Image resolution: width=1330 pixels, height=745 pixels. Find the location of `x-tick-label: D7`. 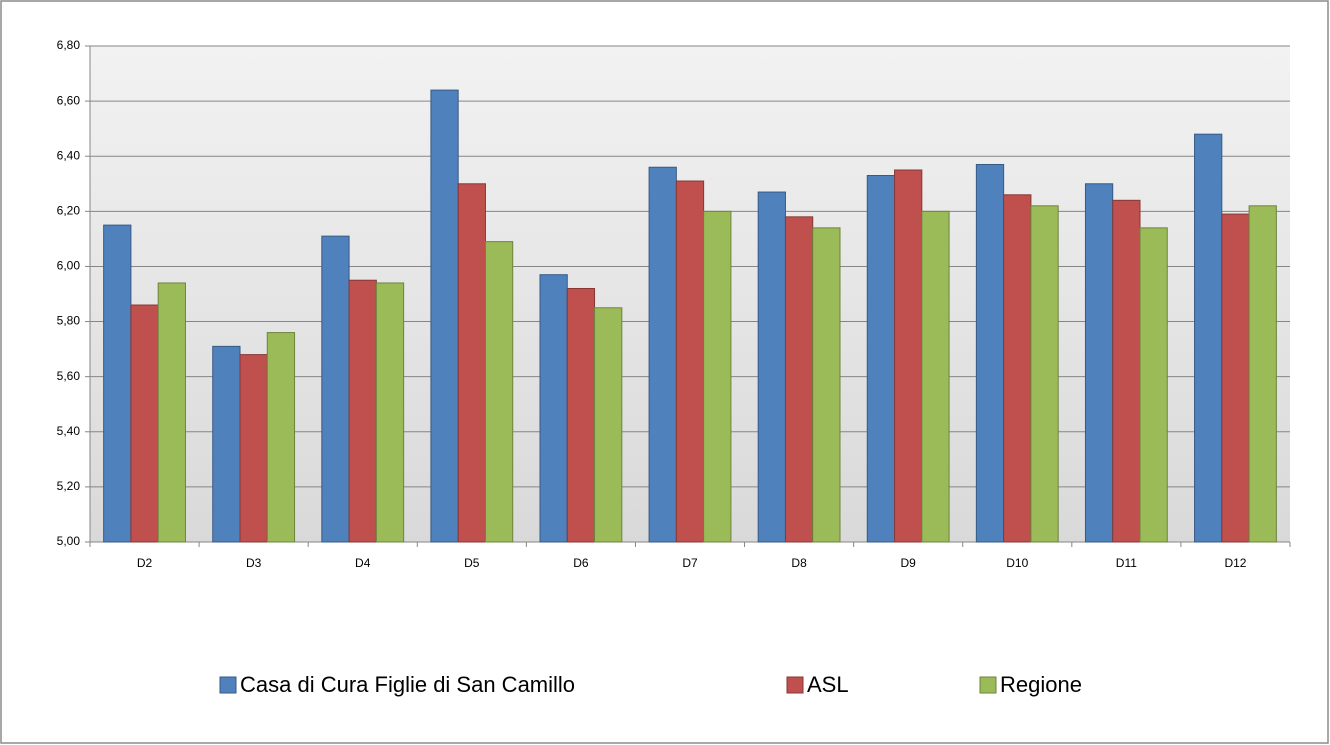

x-tick-label: D7 is located at coordinates (690, 563).